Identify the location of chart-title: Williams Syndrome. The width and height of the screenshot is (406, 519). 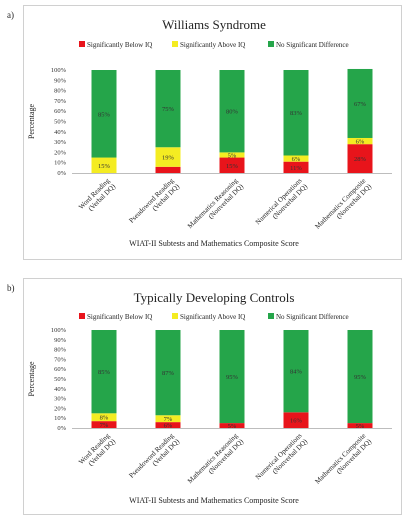
(214, 24).